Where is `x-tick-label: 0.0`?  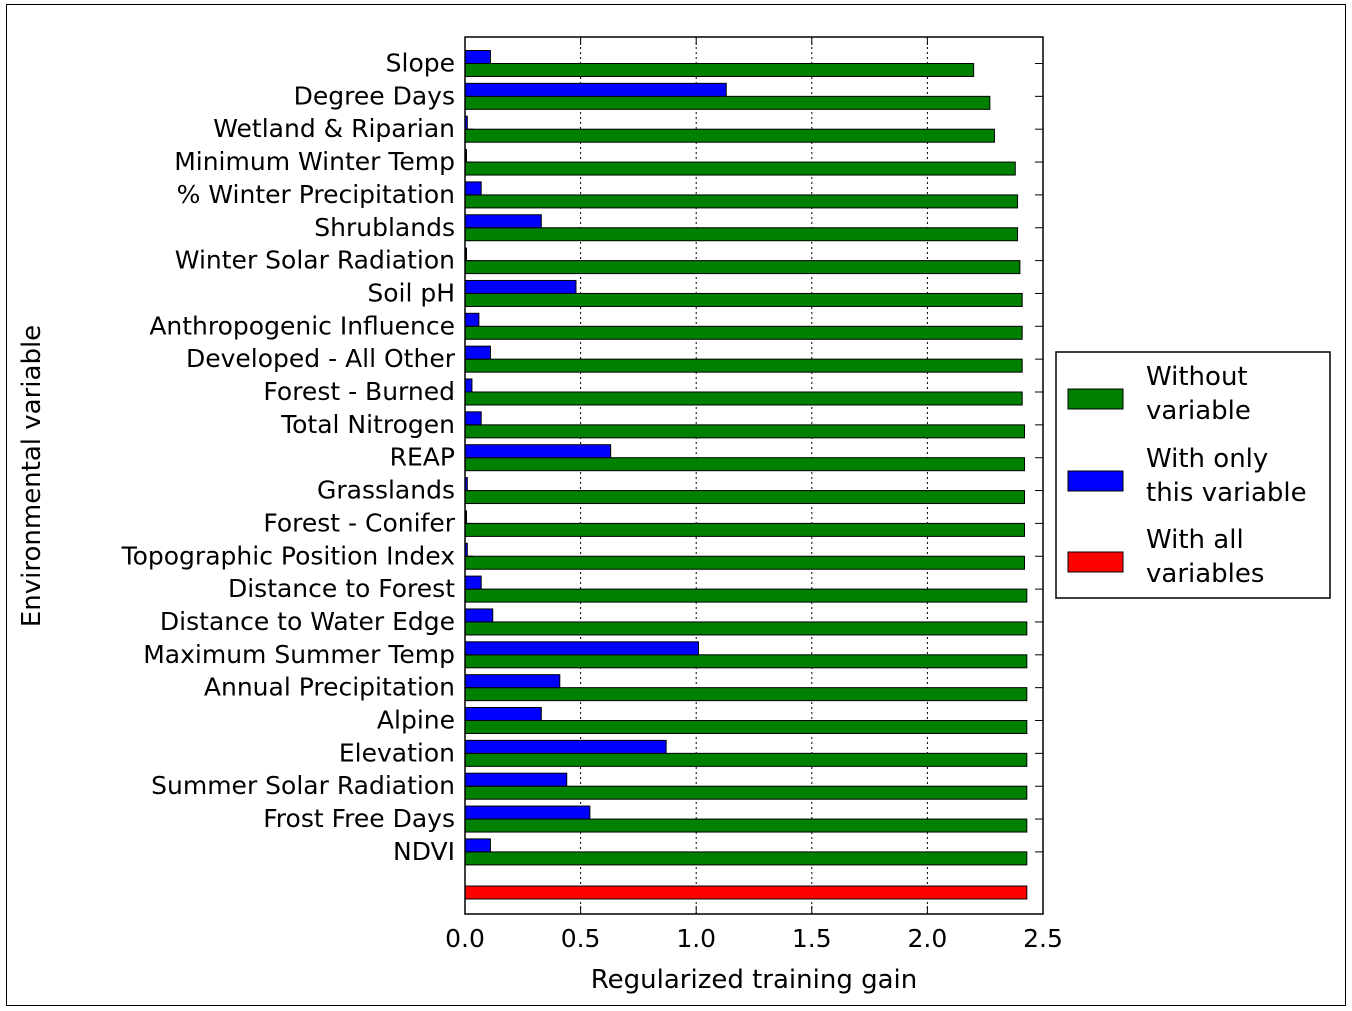
x-tick-label: 0.0 is located at coordinates (465, 938).